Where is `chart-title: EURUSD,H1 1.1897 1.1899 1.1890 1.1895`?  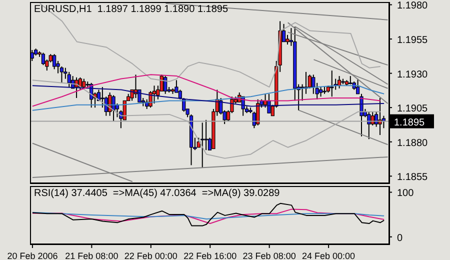
chart-title: EURUSD,H1 1.1897 1.1899 1.1890 1.1895 is located at coordinates (131, 9).